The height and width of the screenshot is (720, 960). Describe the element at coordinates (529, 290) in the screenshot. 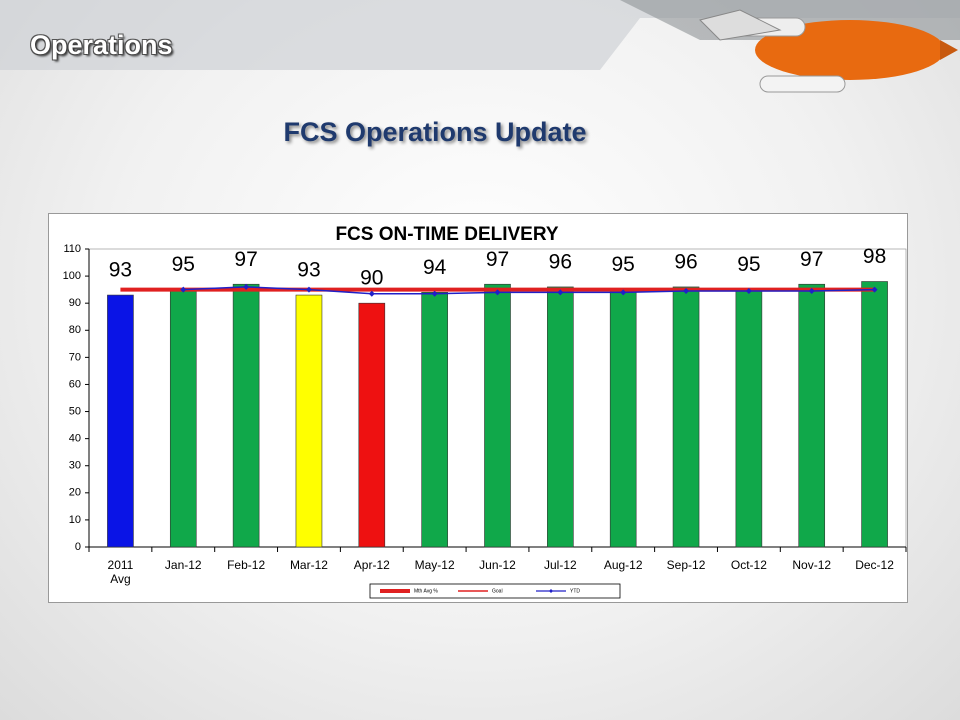

I see `line-series` at that location.